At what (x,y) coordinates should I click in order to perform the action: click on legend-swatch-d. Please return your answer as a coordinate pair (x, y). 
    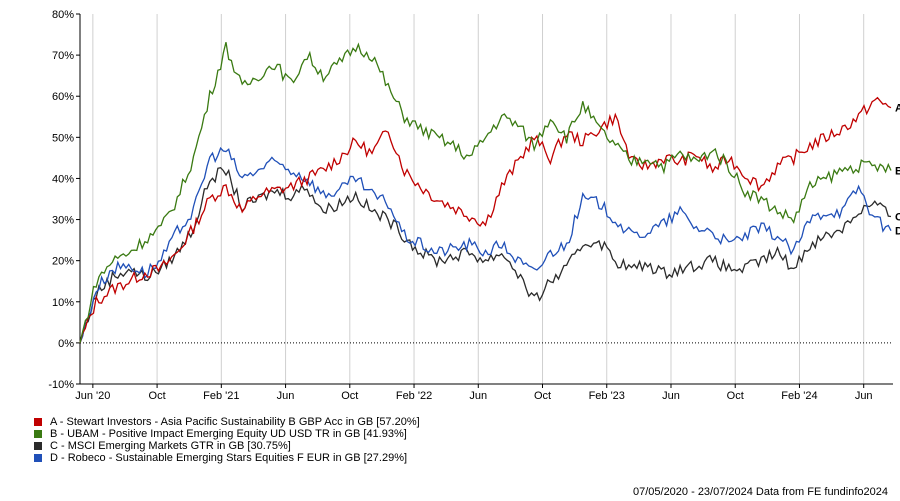
    Looking at the image, I should click on (38, 458).